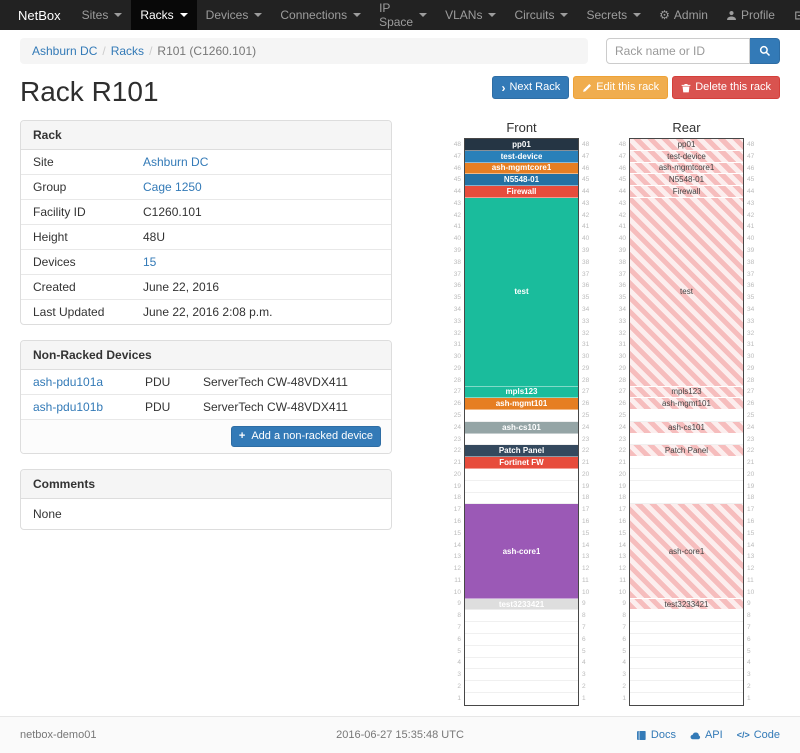 This screenshot has height=753, width=800. Describe the element at coordinates (622, 227) in the screenshot. I see `unit-number: 41` at that location.